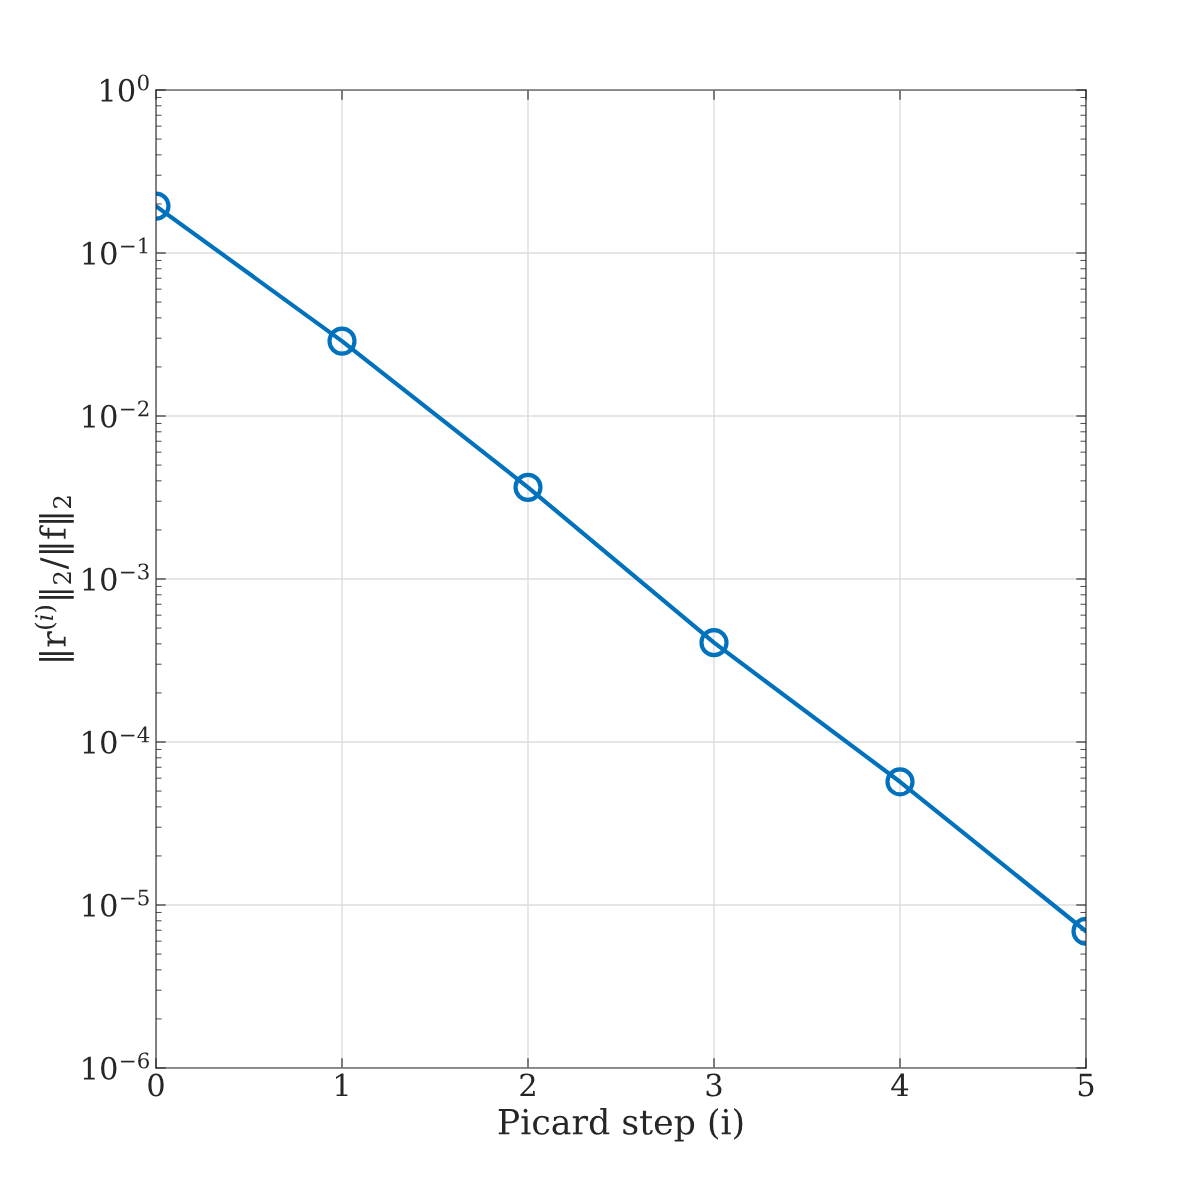 The height and width of the screenshot is (1200, 1200). Describe the element at coordinates (156, 1085) in the screenshot. I see `x-tick-label: 0` at that location.